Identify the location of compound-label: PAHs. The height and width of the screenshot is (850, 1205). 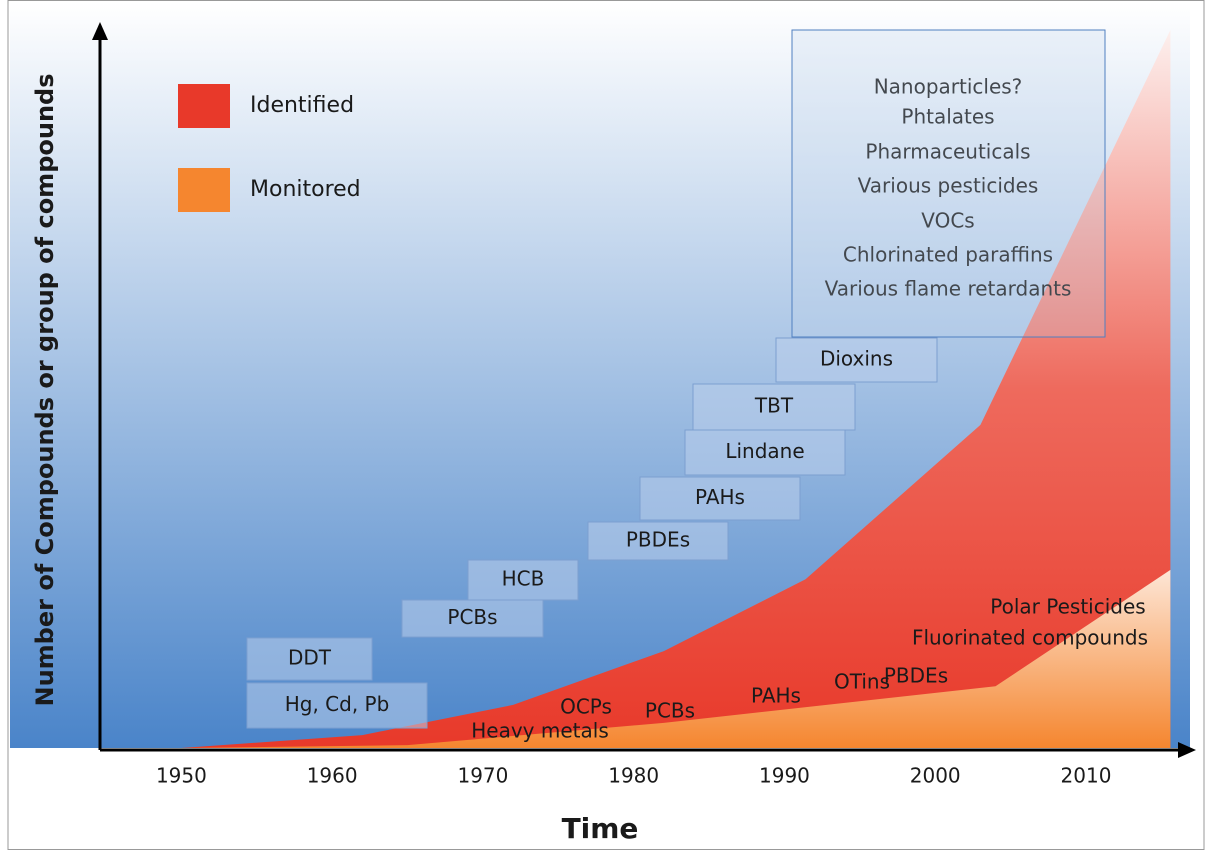
(720, 497).